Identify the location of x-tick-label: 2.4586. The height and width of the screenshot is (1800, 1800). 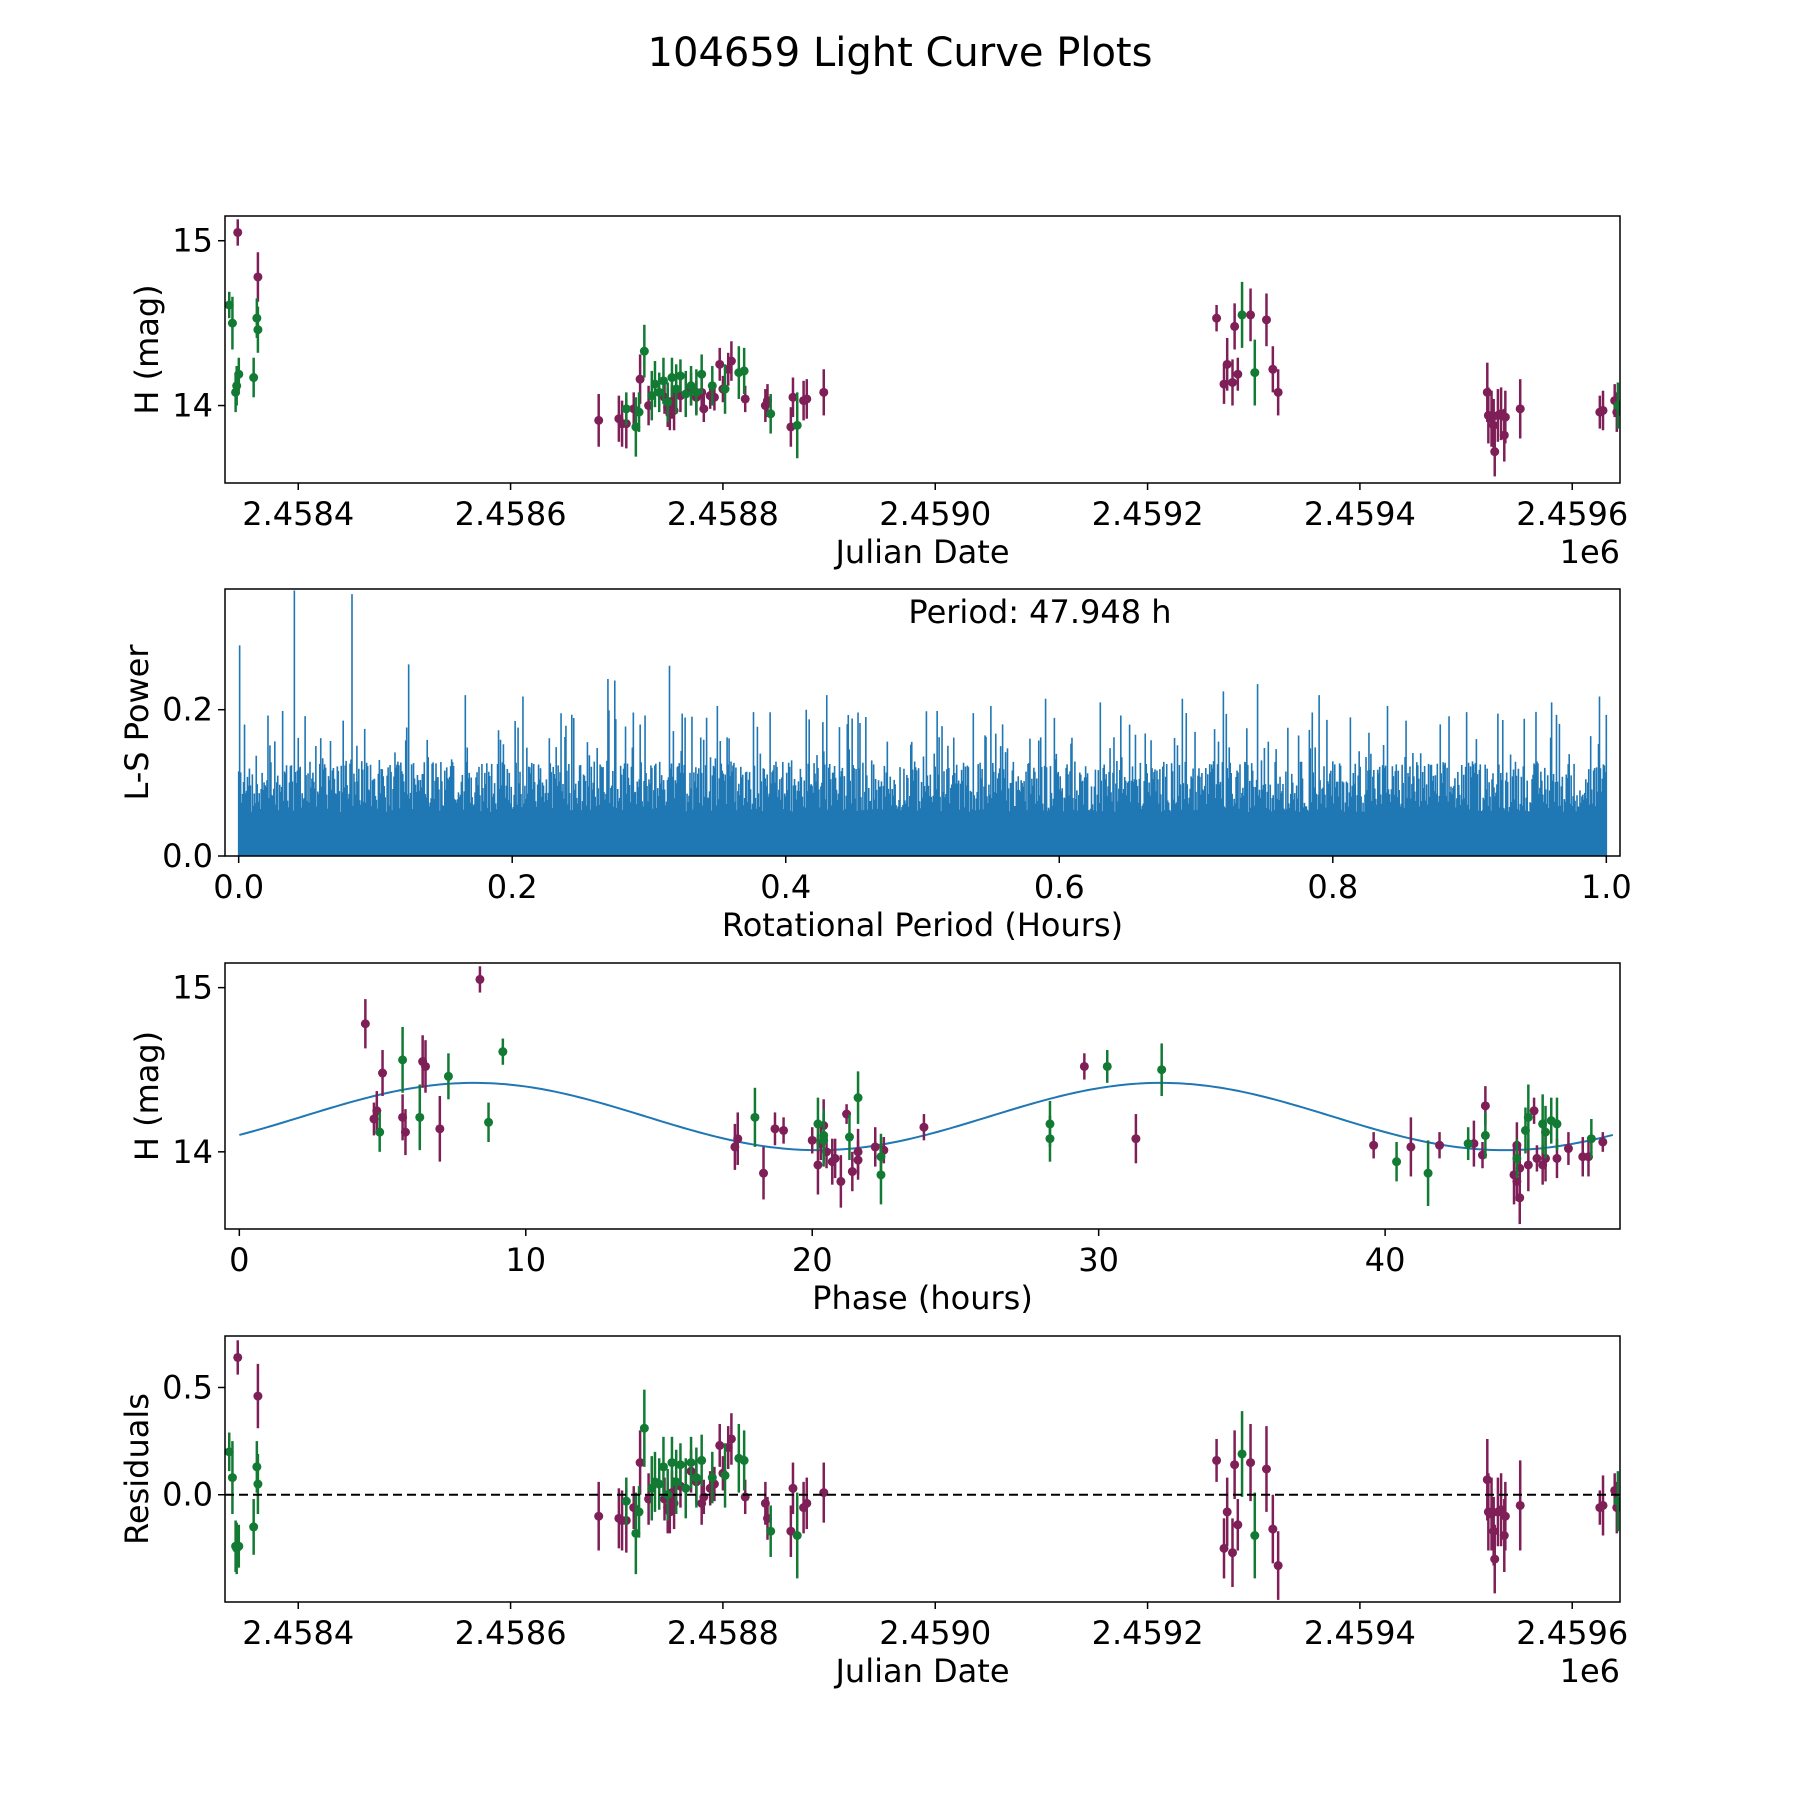
(511, 1633).